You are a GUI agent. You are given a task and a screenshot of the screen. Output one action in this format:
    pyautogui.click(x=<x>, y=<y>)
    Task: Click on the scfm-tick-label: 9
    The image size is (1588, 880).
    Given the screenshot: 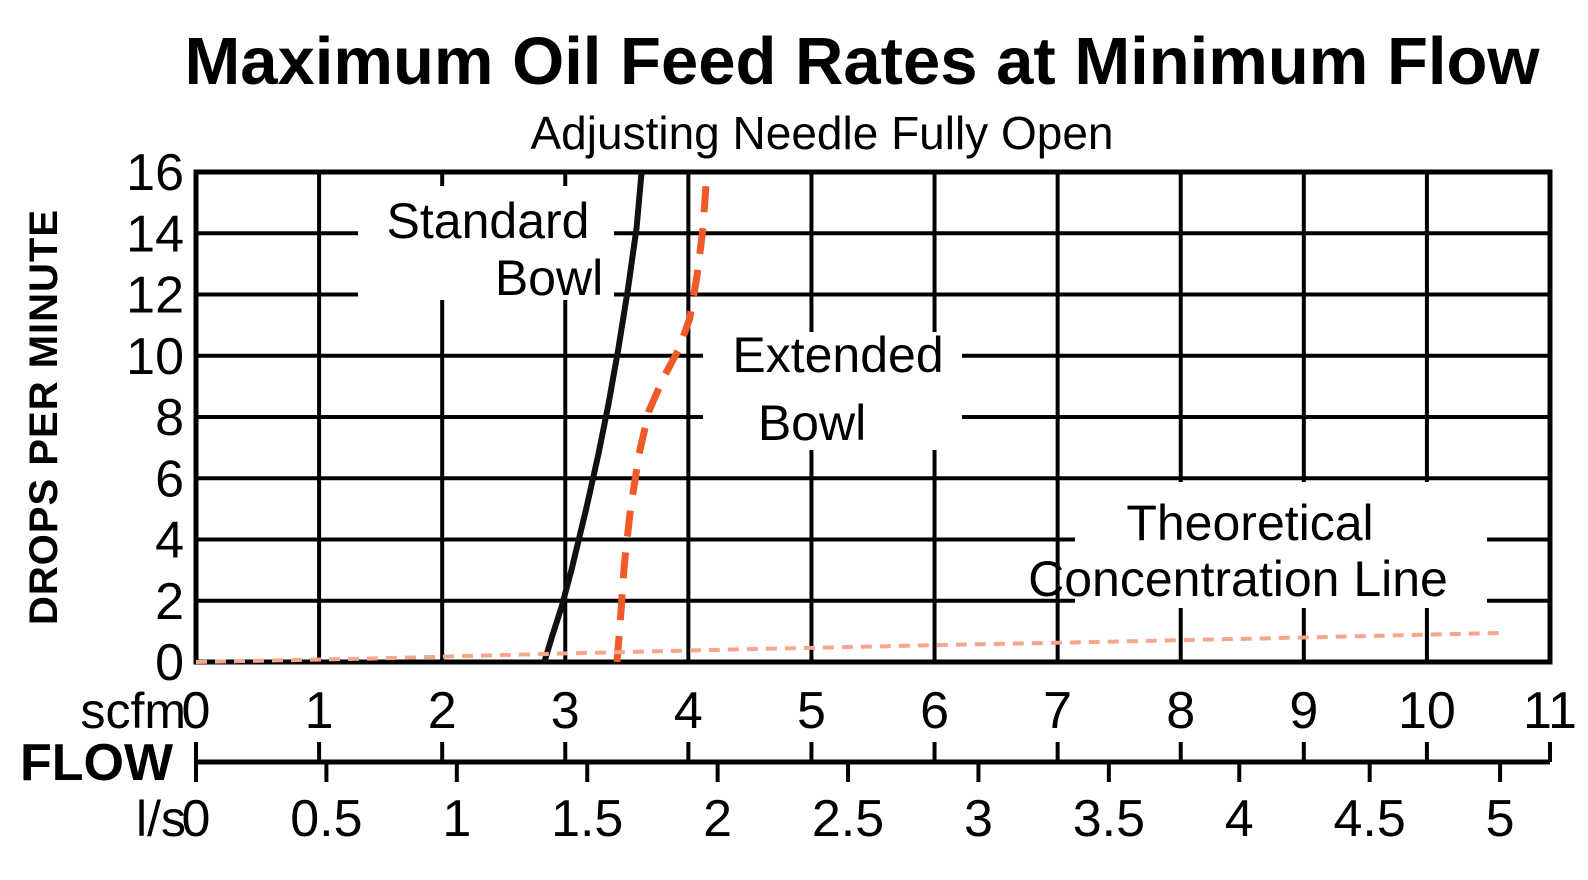 What is the action you would take?
    pyautogui.click(x=1303, y=711)
    